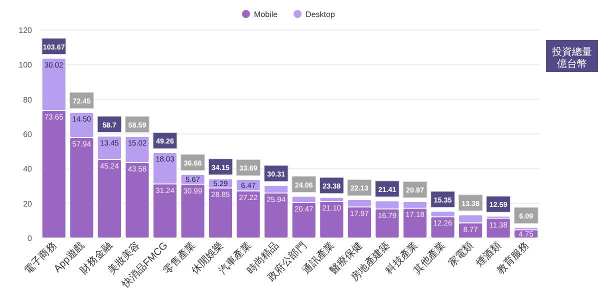 The image size is (602, 291). I want to click on text: 投資總量, so click(571, 52).